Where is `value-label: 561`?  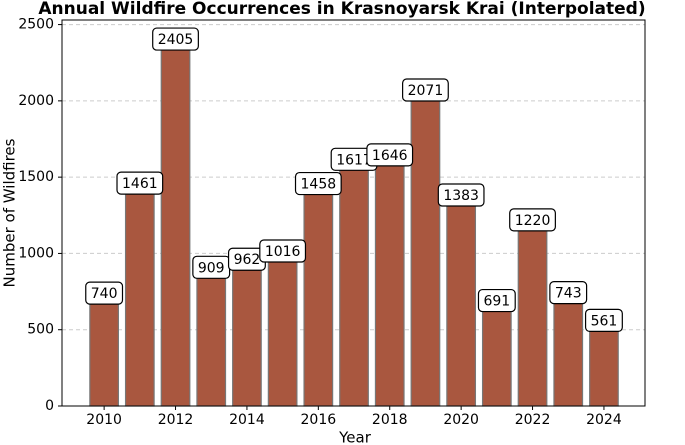
value-label: 561 is located at coordinates (604, 321).